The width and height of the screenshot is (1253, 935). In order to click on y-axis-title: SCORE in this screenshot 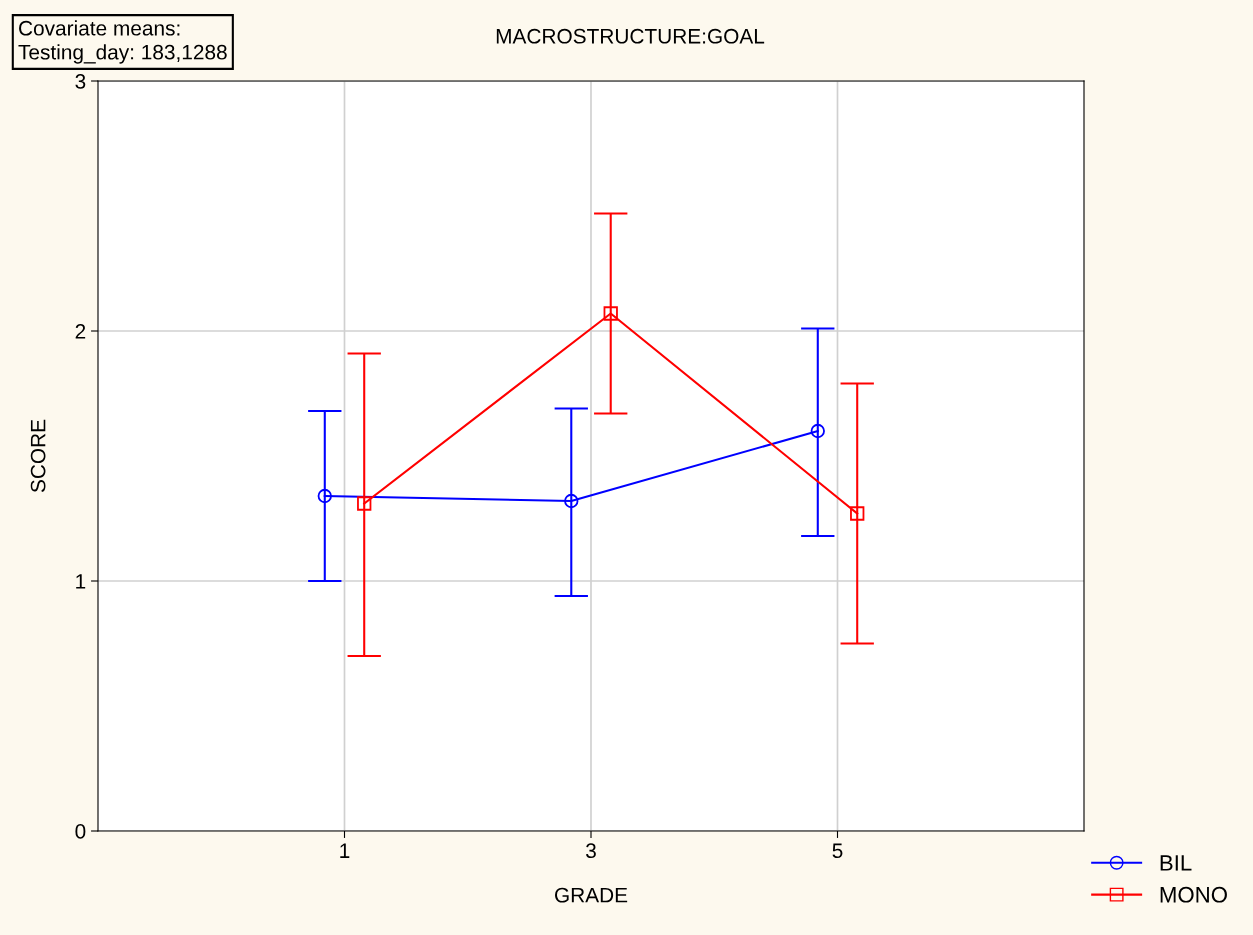, I will do `click(38, 456)`.